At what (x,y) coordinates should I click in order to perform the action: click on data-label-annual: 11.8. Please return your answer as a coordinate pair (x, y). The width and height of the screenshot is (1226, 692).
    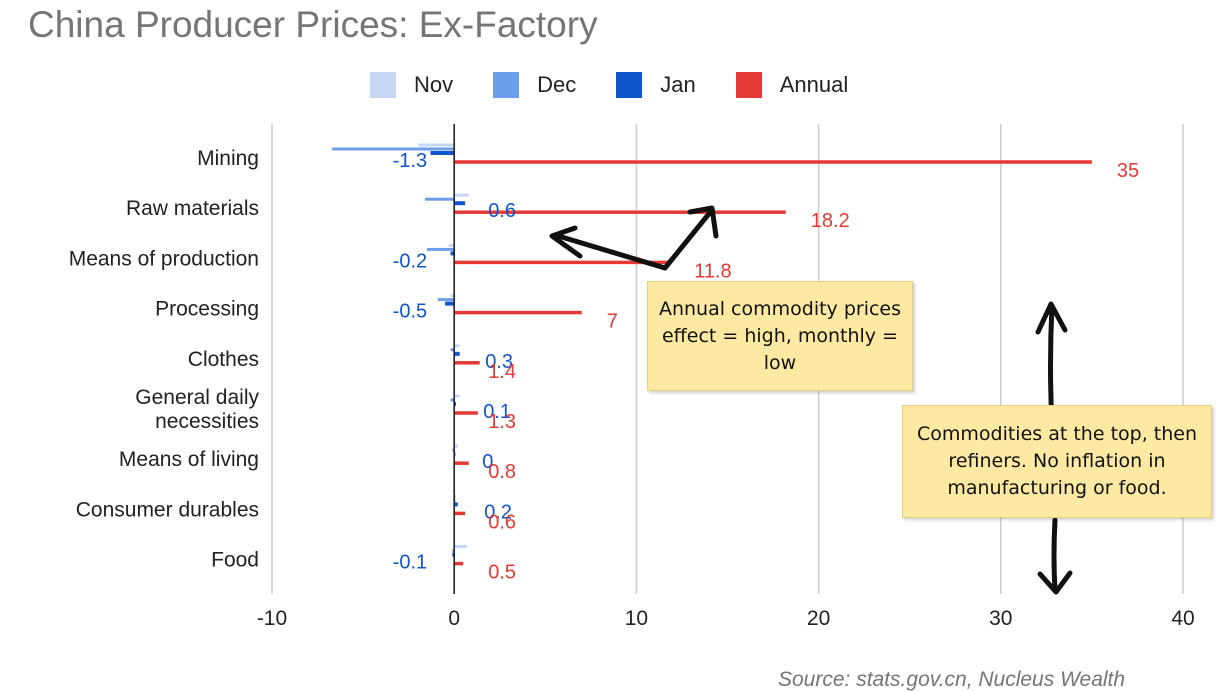
    Looking at the image, I should click on (712, 271).